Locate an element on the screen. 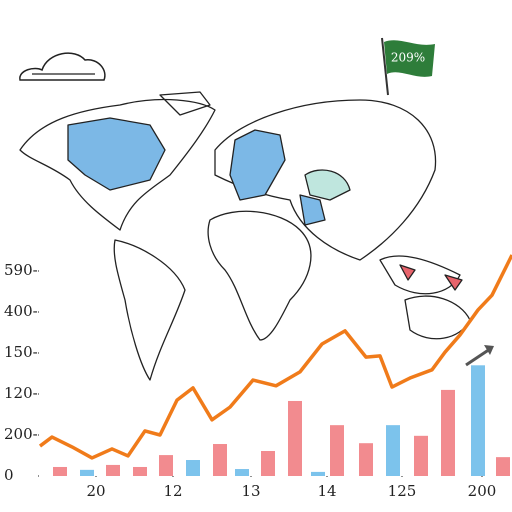 The height and width of the screenshot is (512, 512). x-tick-label: 14 is located at coordinates (326, 491).